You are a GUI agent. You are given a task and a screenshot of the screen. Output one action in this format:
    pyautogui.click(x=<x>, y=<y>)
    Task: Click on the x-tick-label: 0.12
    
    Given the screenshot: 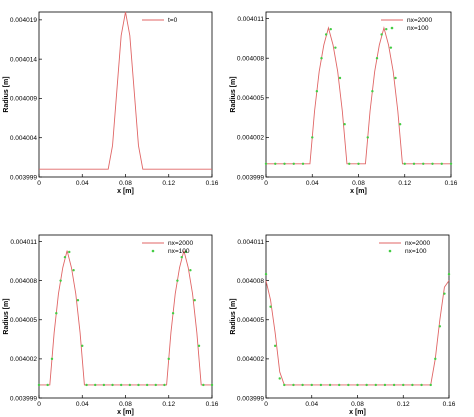 What is the action you would take?
    pyautogui.click(x=404, y=183)
    